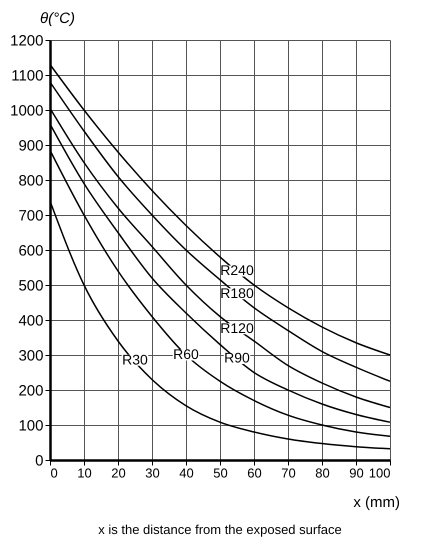  What do you see at coordinates (31, 146) in the screenshot?
I see `y-tick-label: 900` at bounding box center [31, 146].